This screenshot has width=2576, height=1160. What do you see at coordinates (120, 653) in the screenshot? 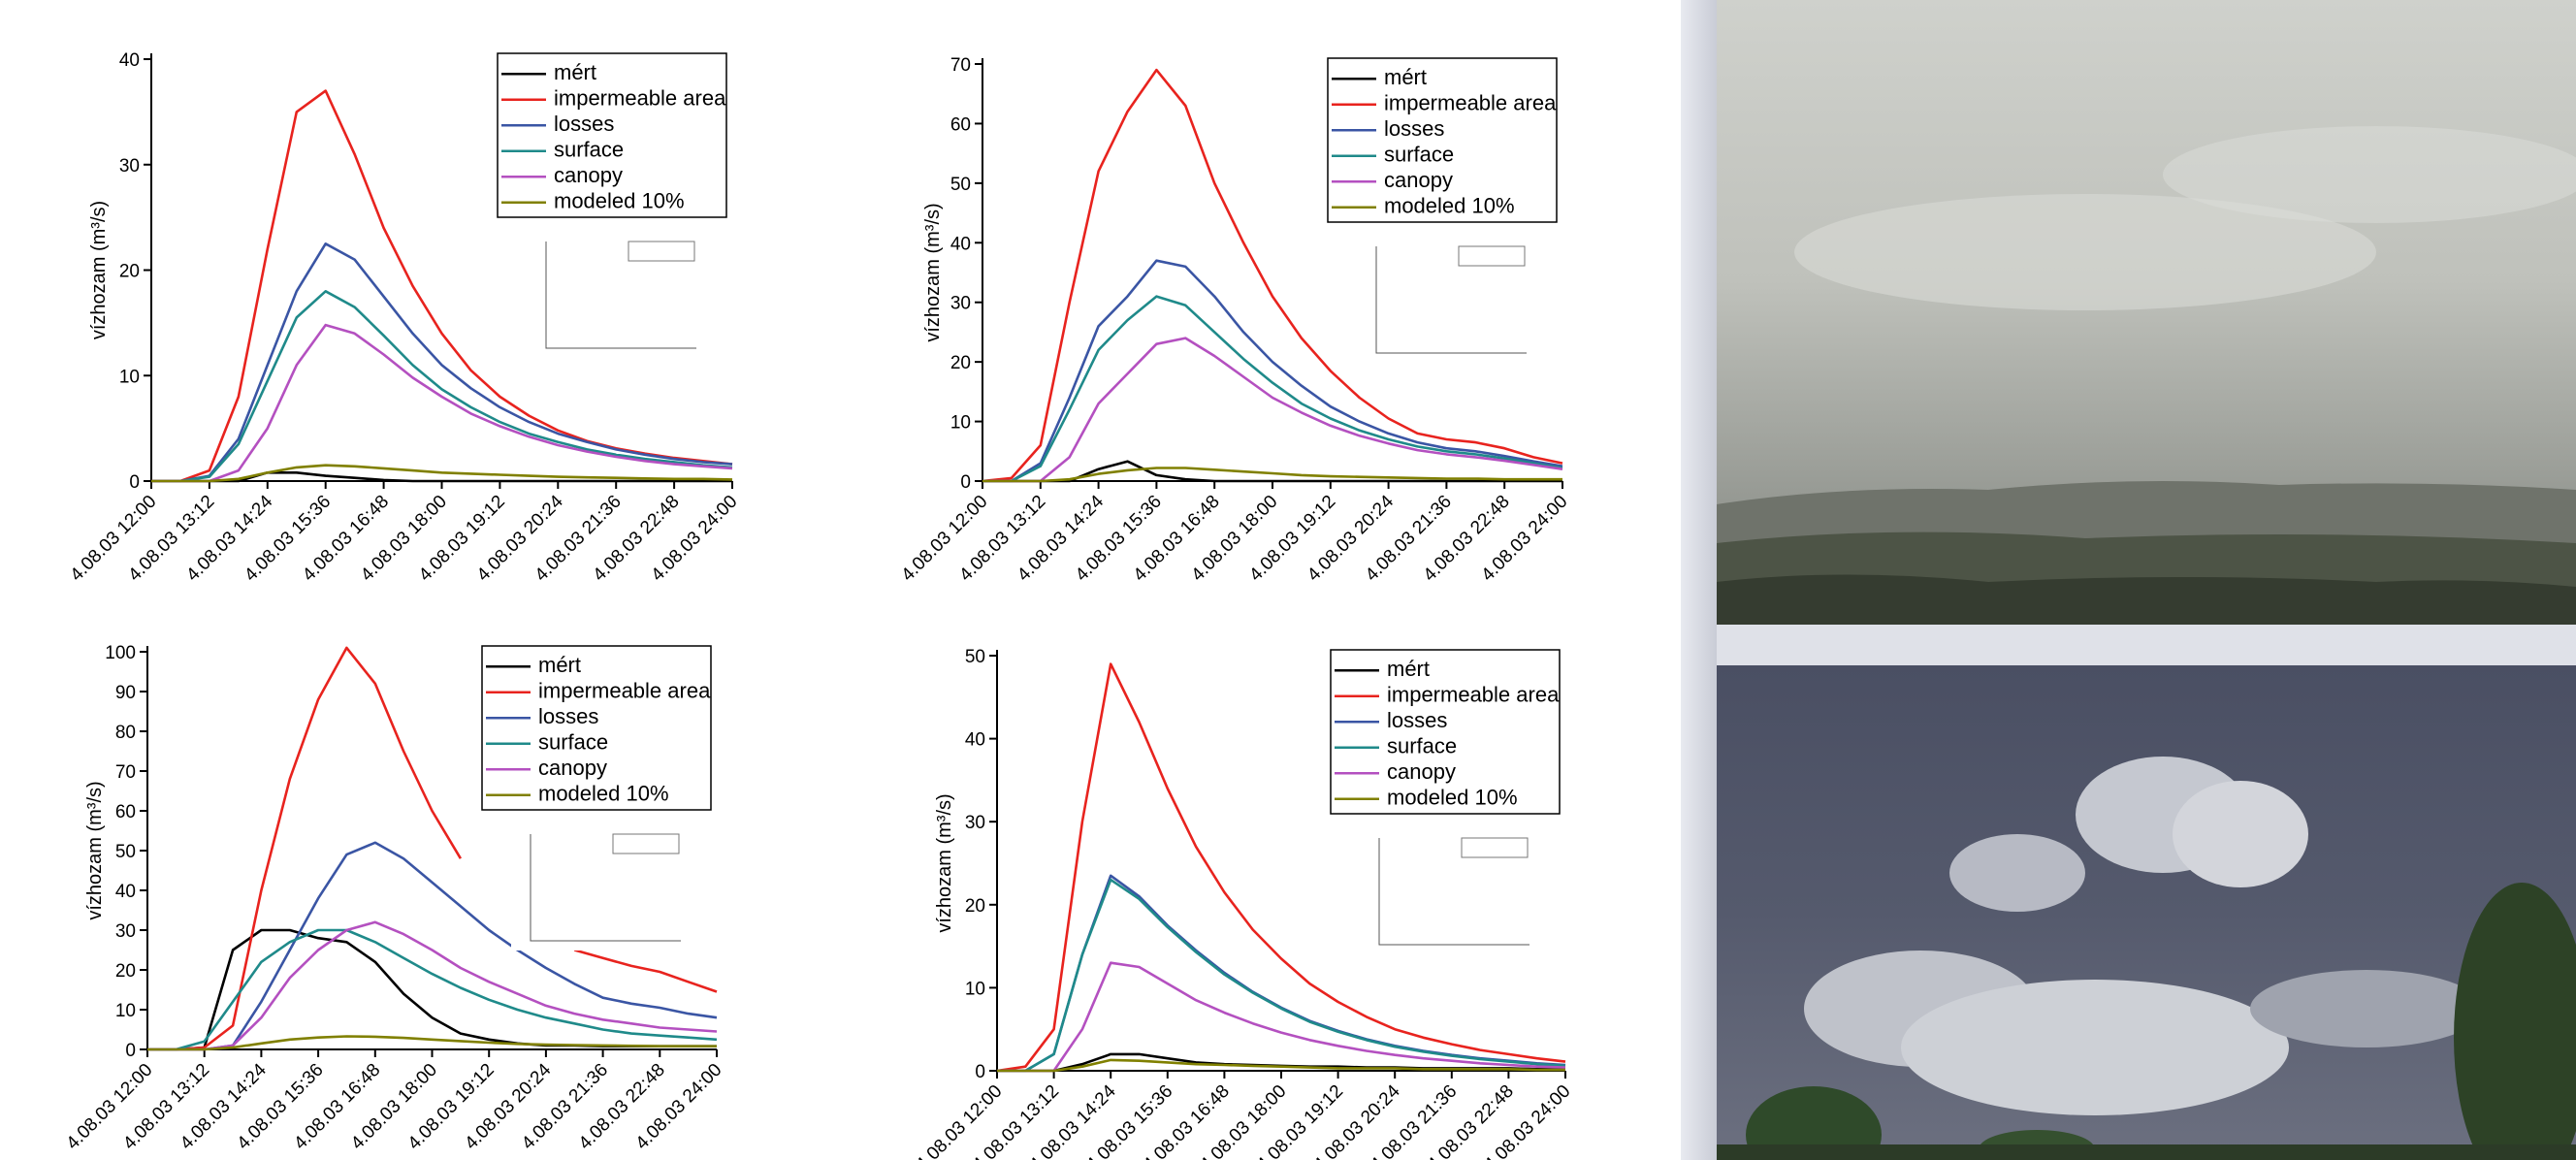
I see `y-tick-label: 100` at bounding box center [120, 653].